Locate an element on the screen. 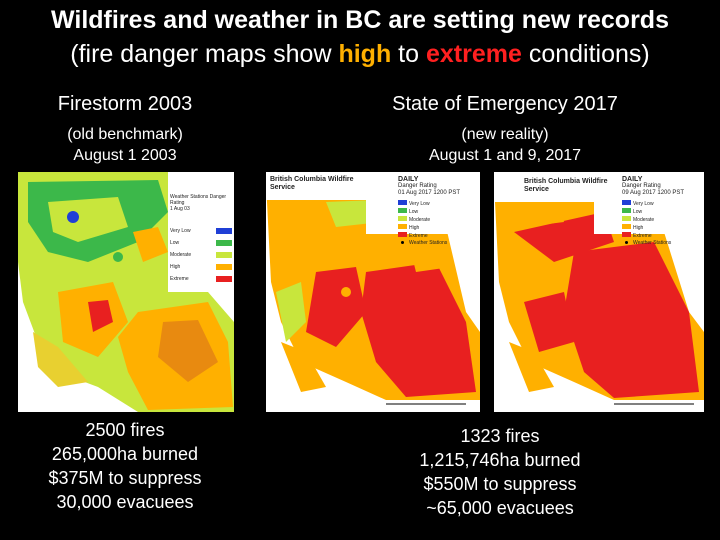 This screenshot has width=720, height=540. map-2017-aug-1-image is located at coordinates (373, 288).